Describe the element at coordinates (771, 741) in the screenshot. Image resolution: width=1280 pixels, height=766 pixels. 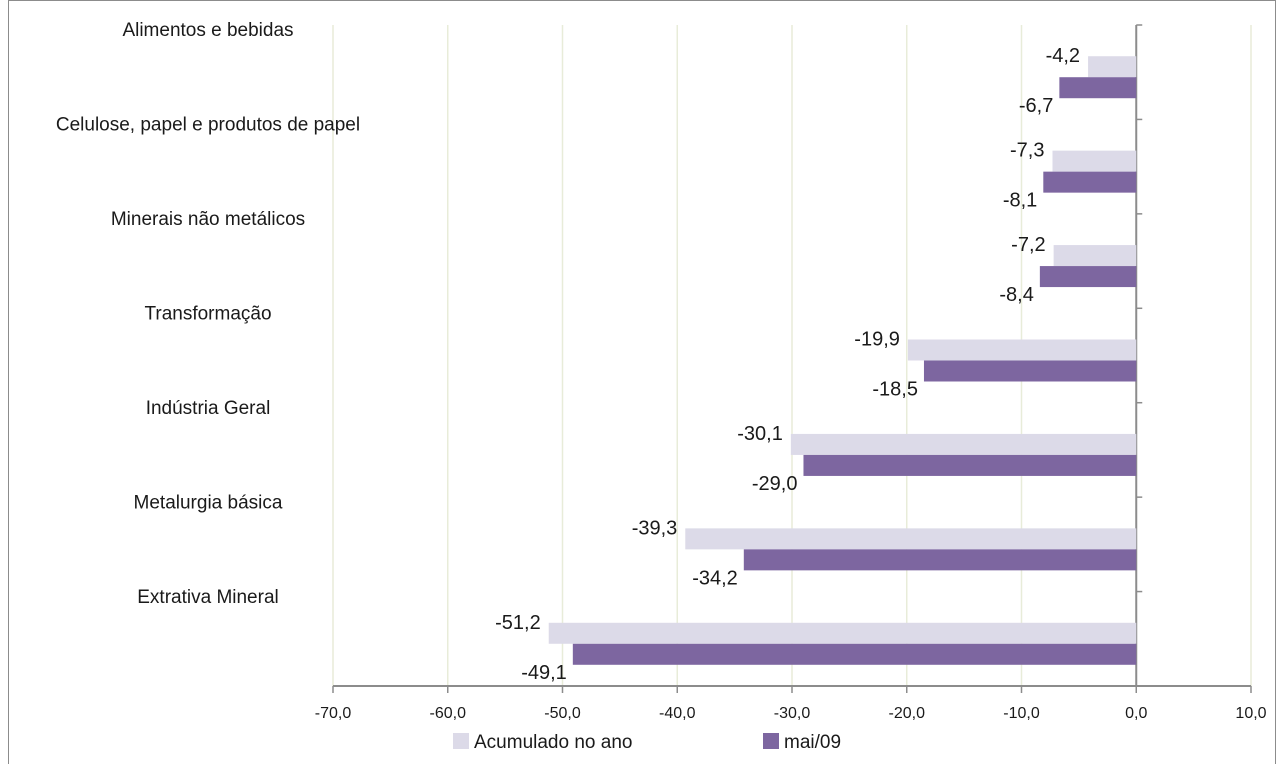
I see `legend-swatch-mai09` at that location.